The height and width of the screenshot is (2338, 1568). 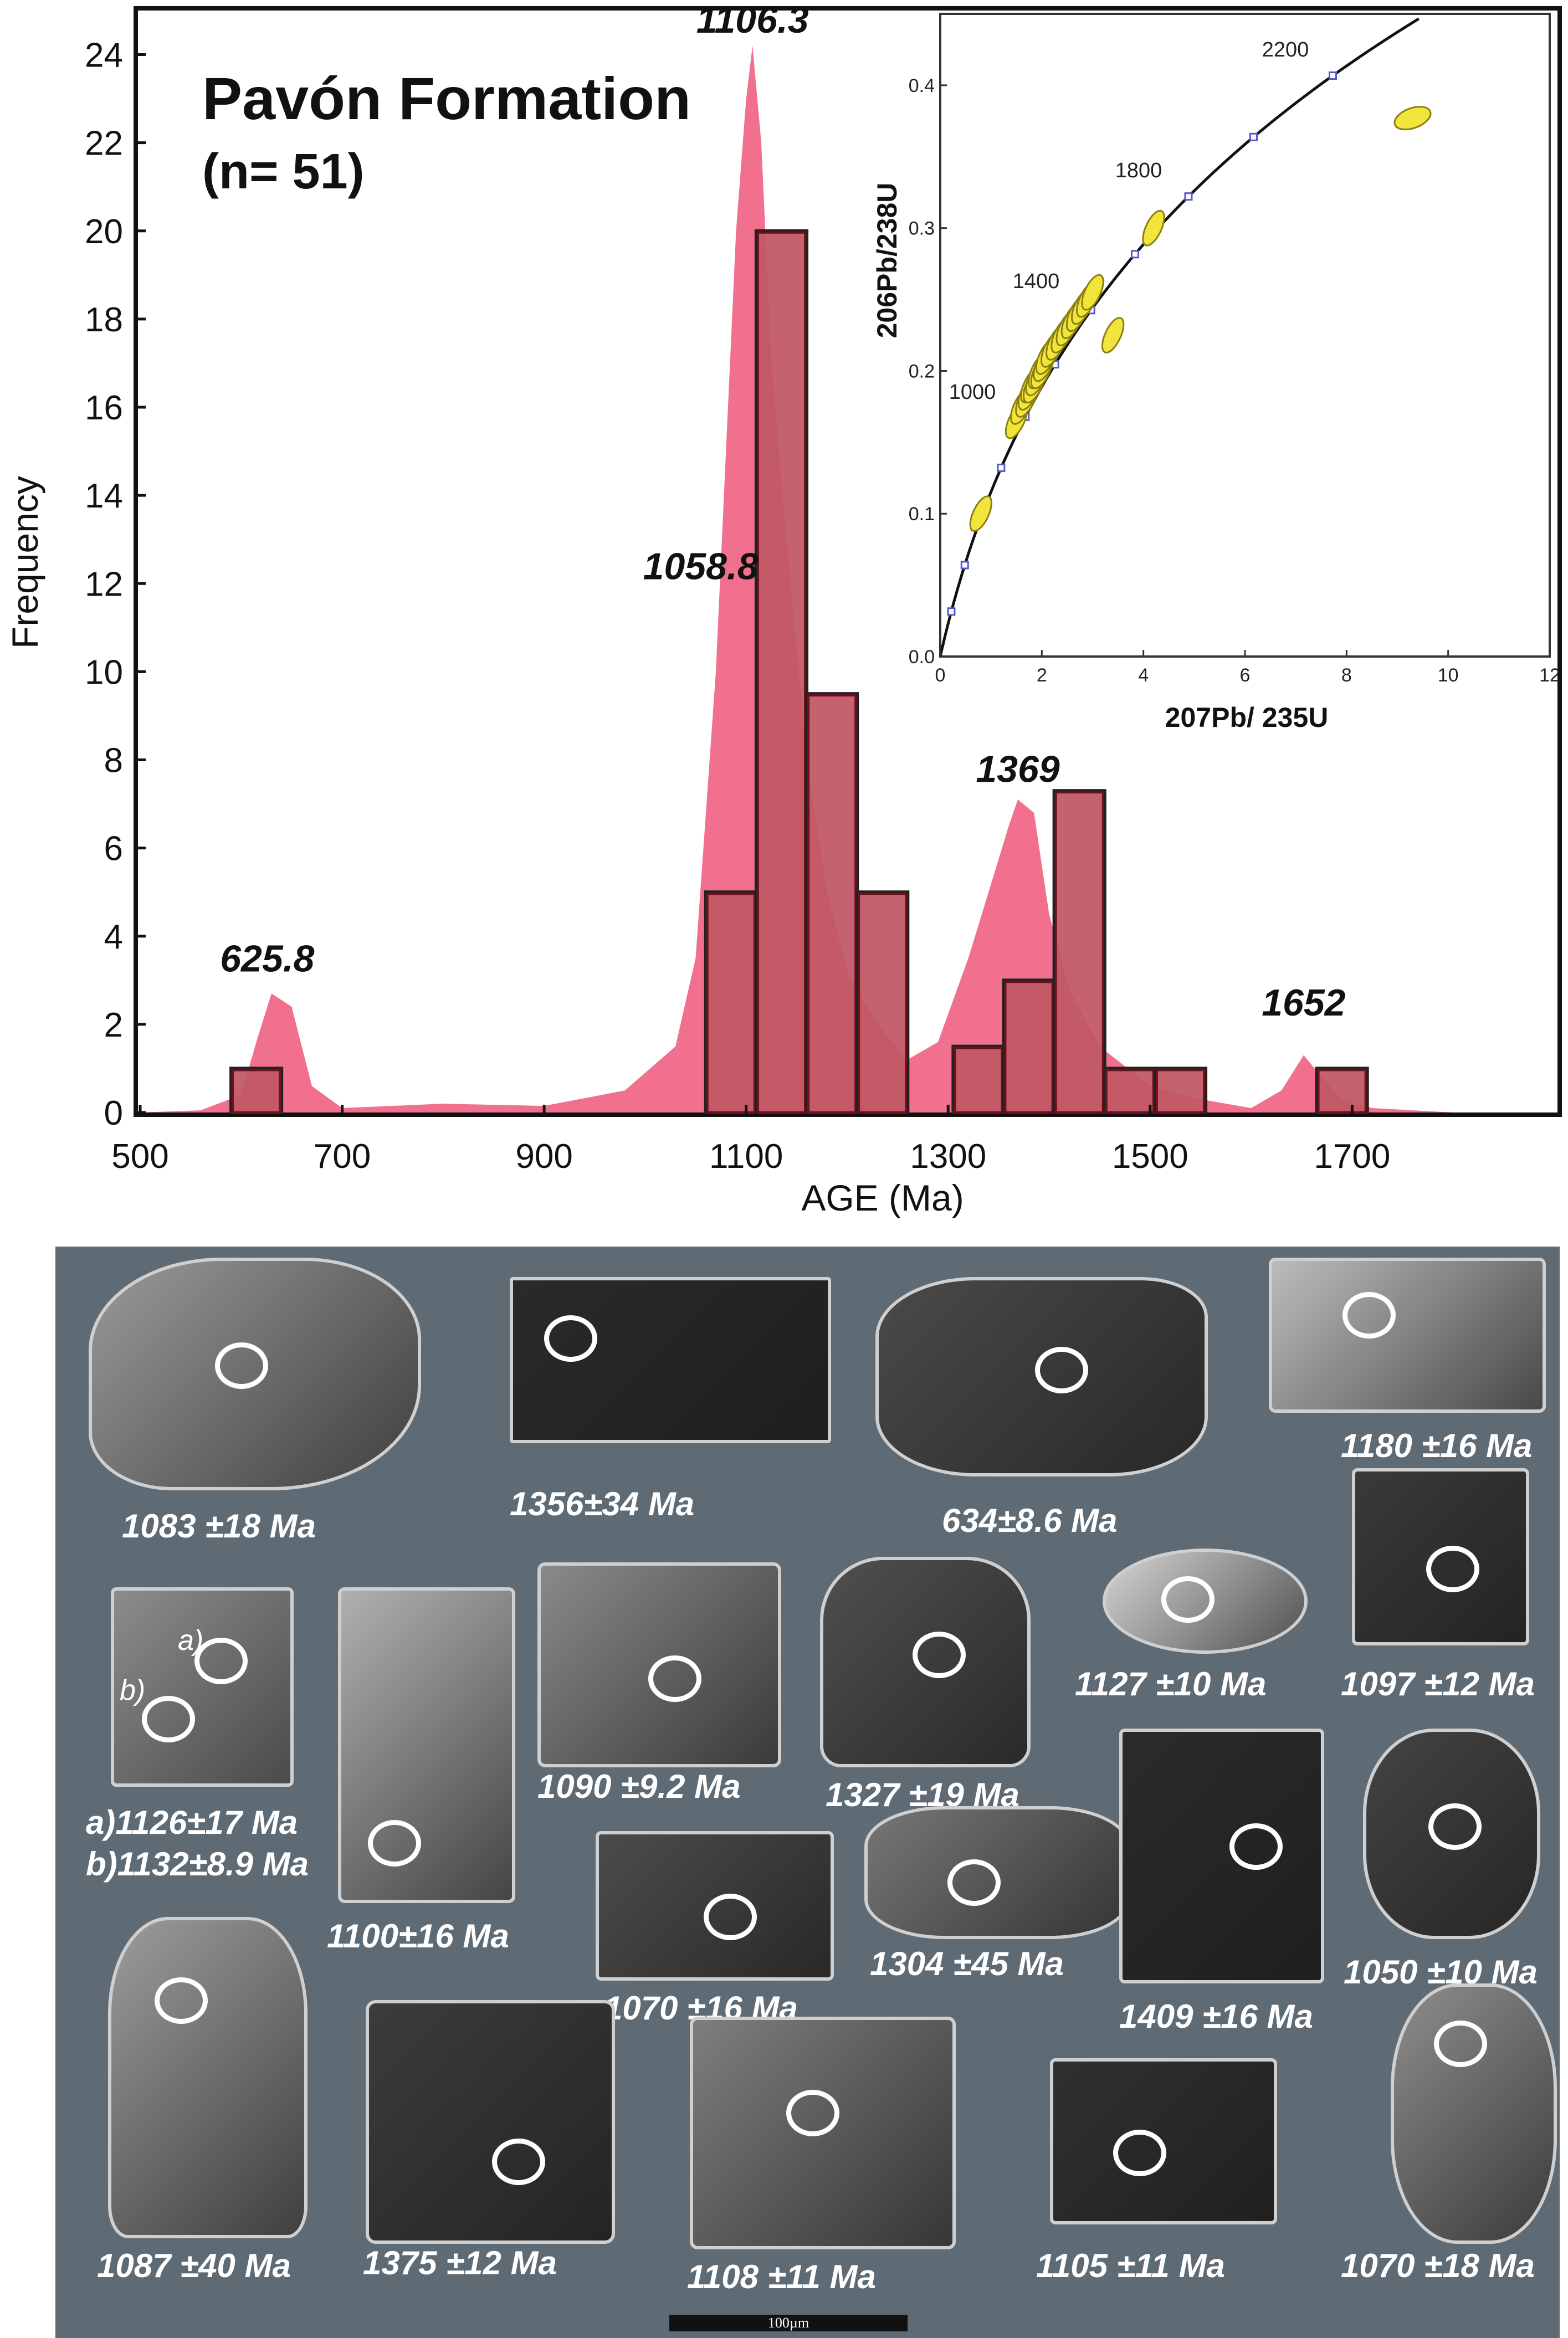 What do you see at coordinates (1303, 1003) in the screenshot?
I see `peak-age-label: 1652` at bounding box center [1303, 1003].